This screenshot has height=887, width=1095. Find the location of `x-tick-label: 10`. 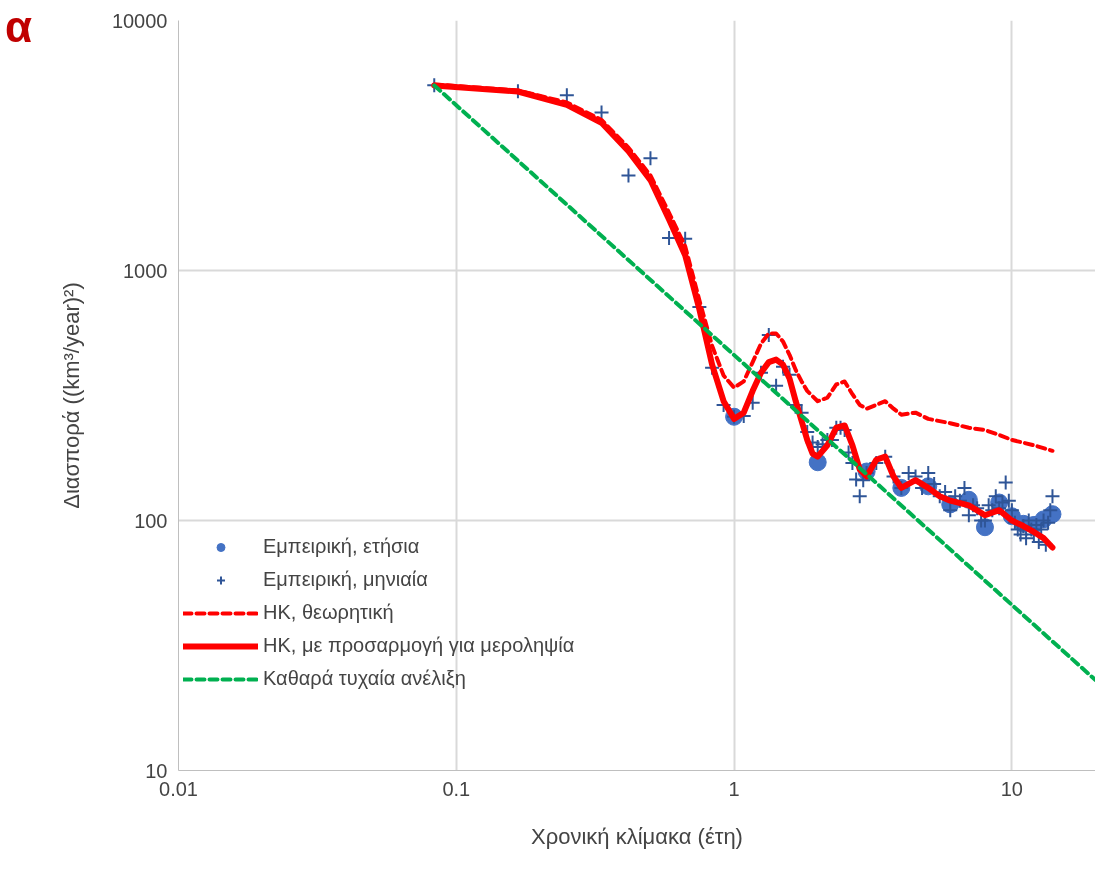

x-tick-label: 10 is located at coordinates (1011, 788).